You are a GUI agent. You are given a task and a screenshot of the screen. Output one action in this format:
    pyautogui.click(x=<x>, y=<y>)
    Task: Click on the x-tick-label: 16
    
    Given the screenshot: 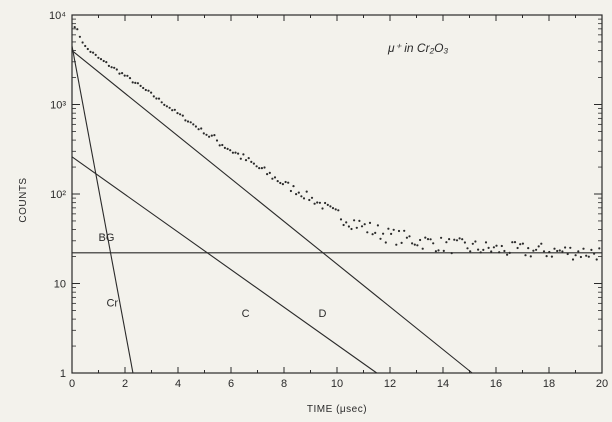 What is the action you would take?
    pyautogui.click(x=496, y=384)
    